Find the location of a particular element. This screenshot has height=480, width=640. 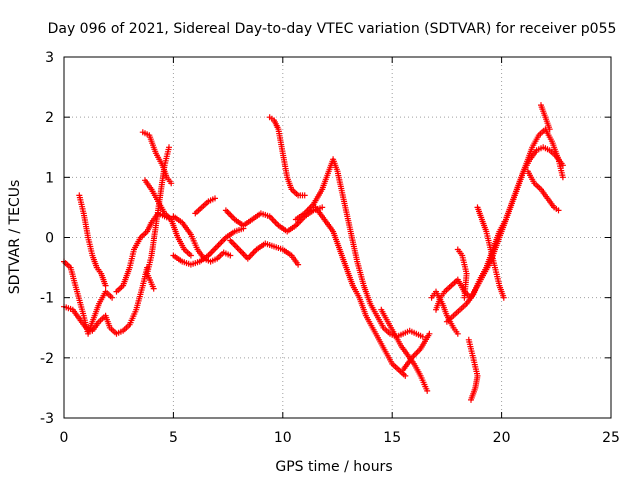

y-tick-label: -2 is located at coordinates (47, 359).